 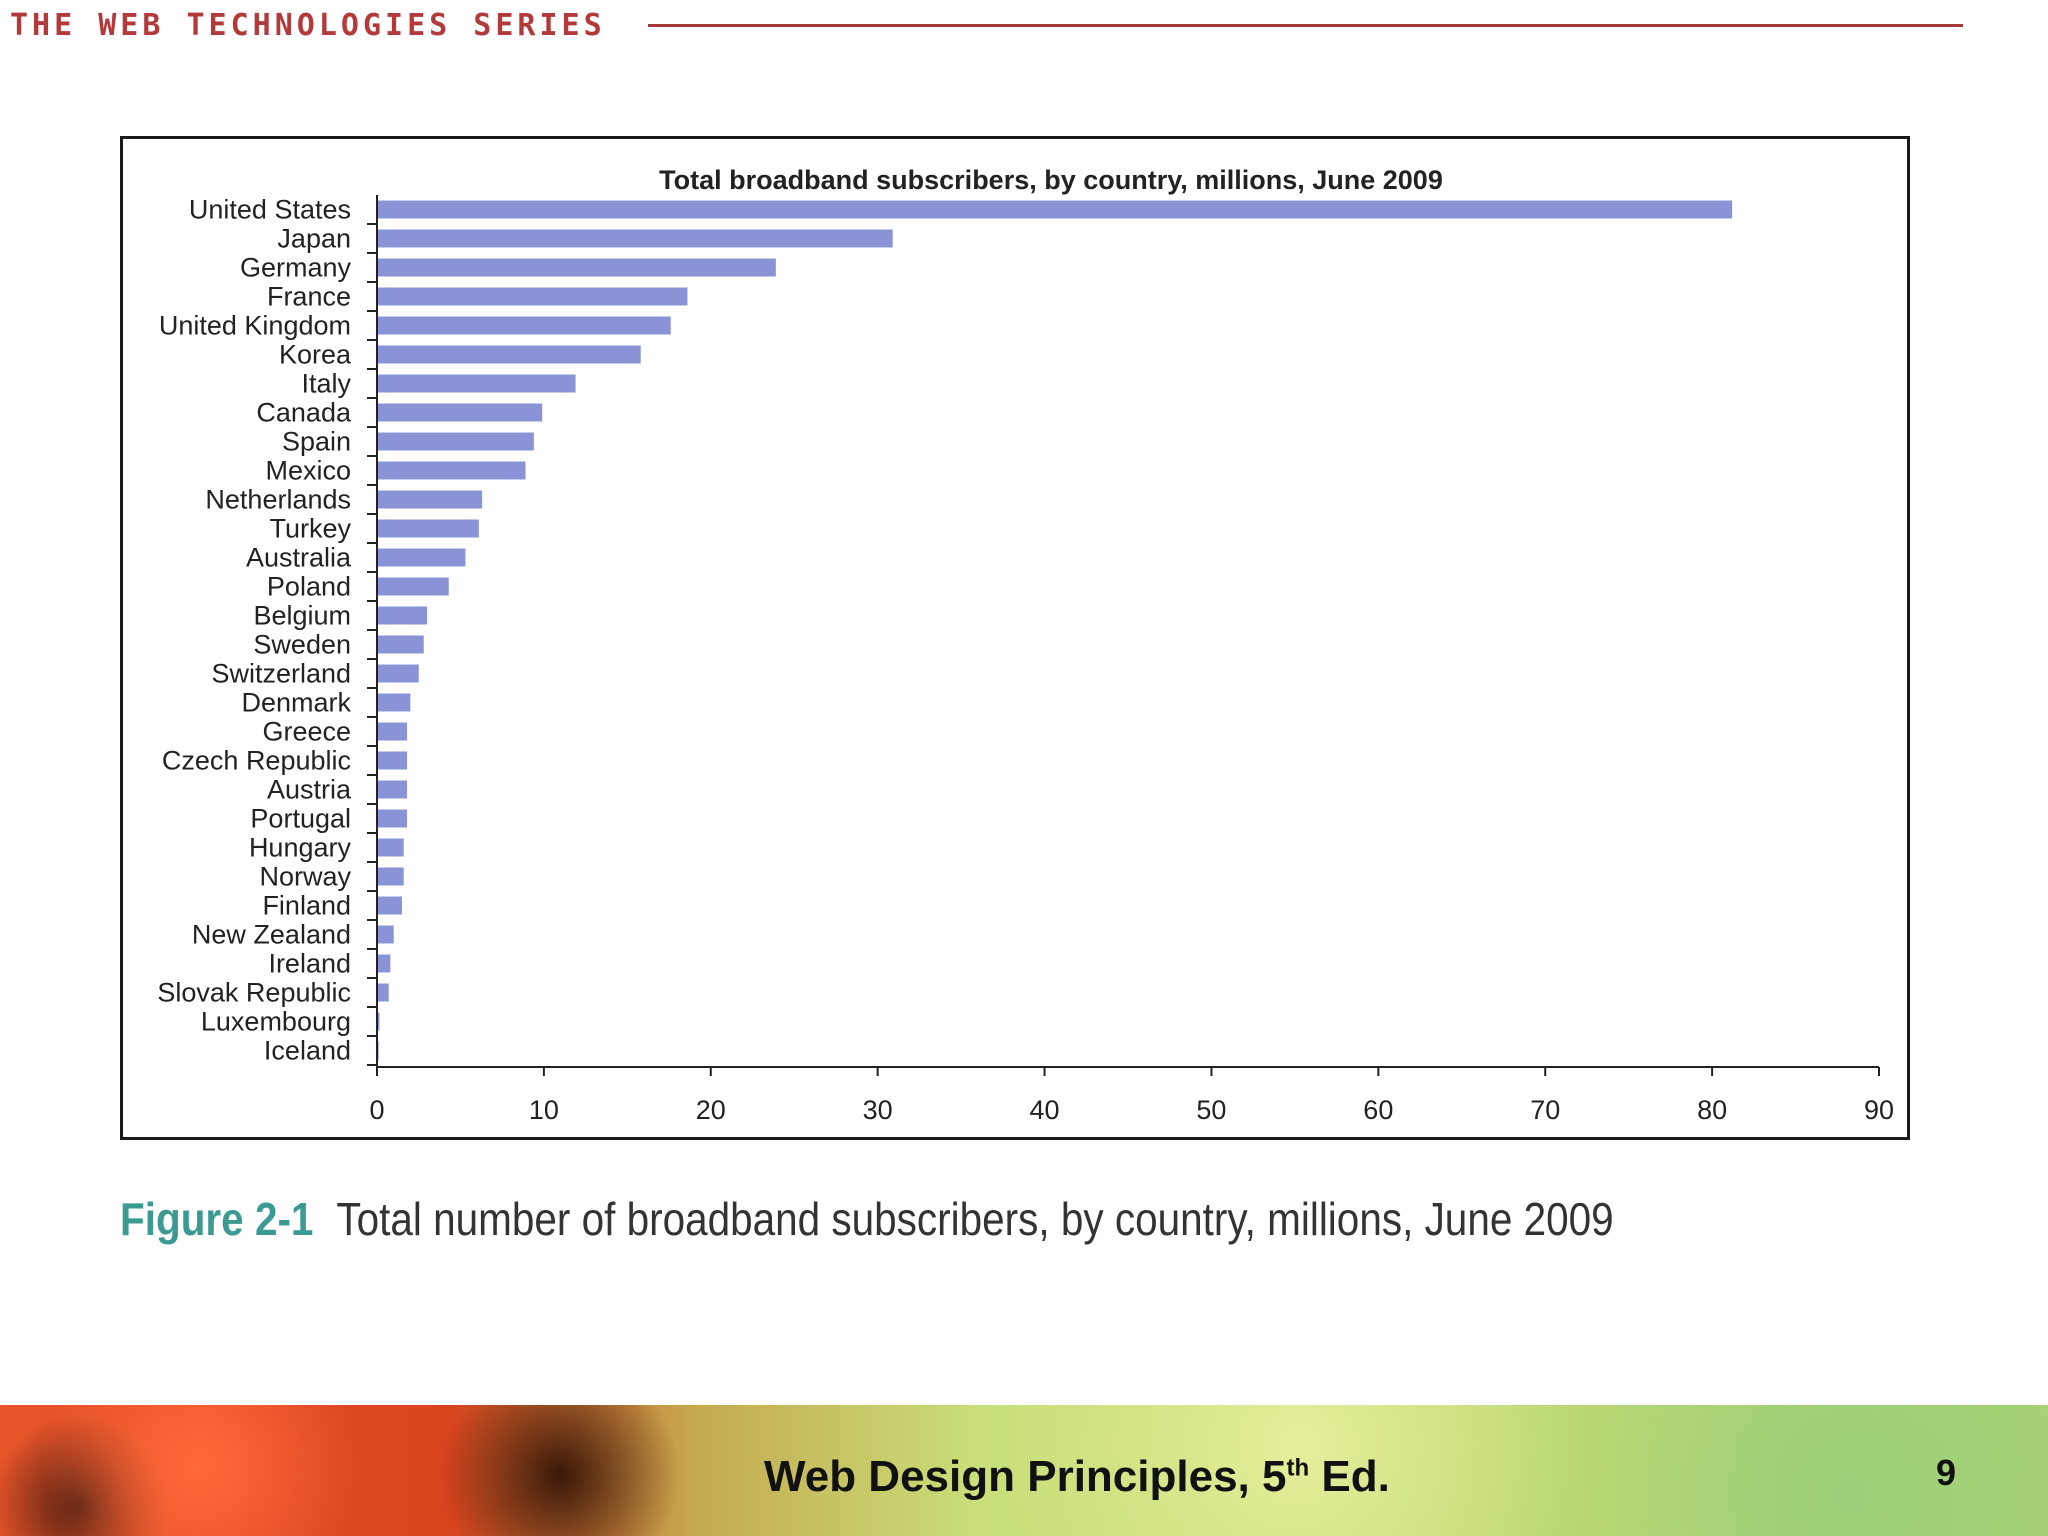 What do you see at coordinates (544, 1110) in the screenshot?
I see `x-tick-label: 10` at bounding box center [544, 1110].